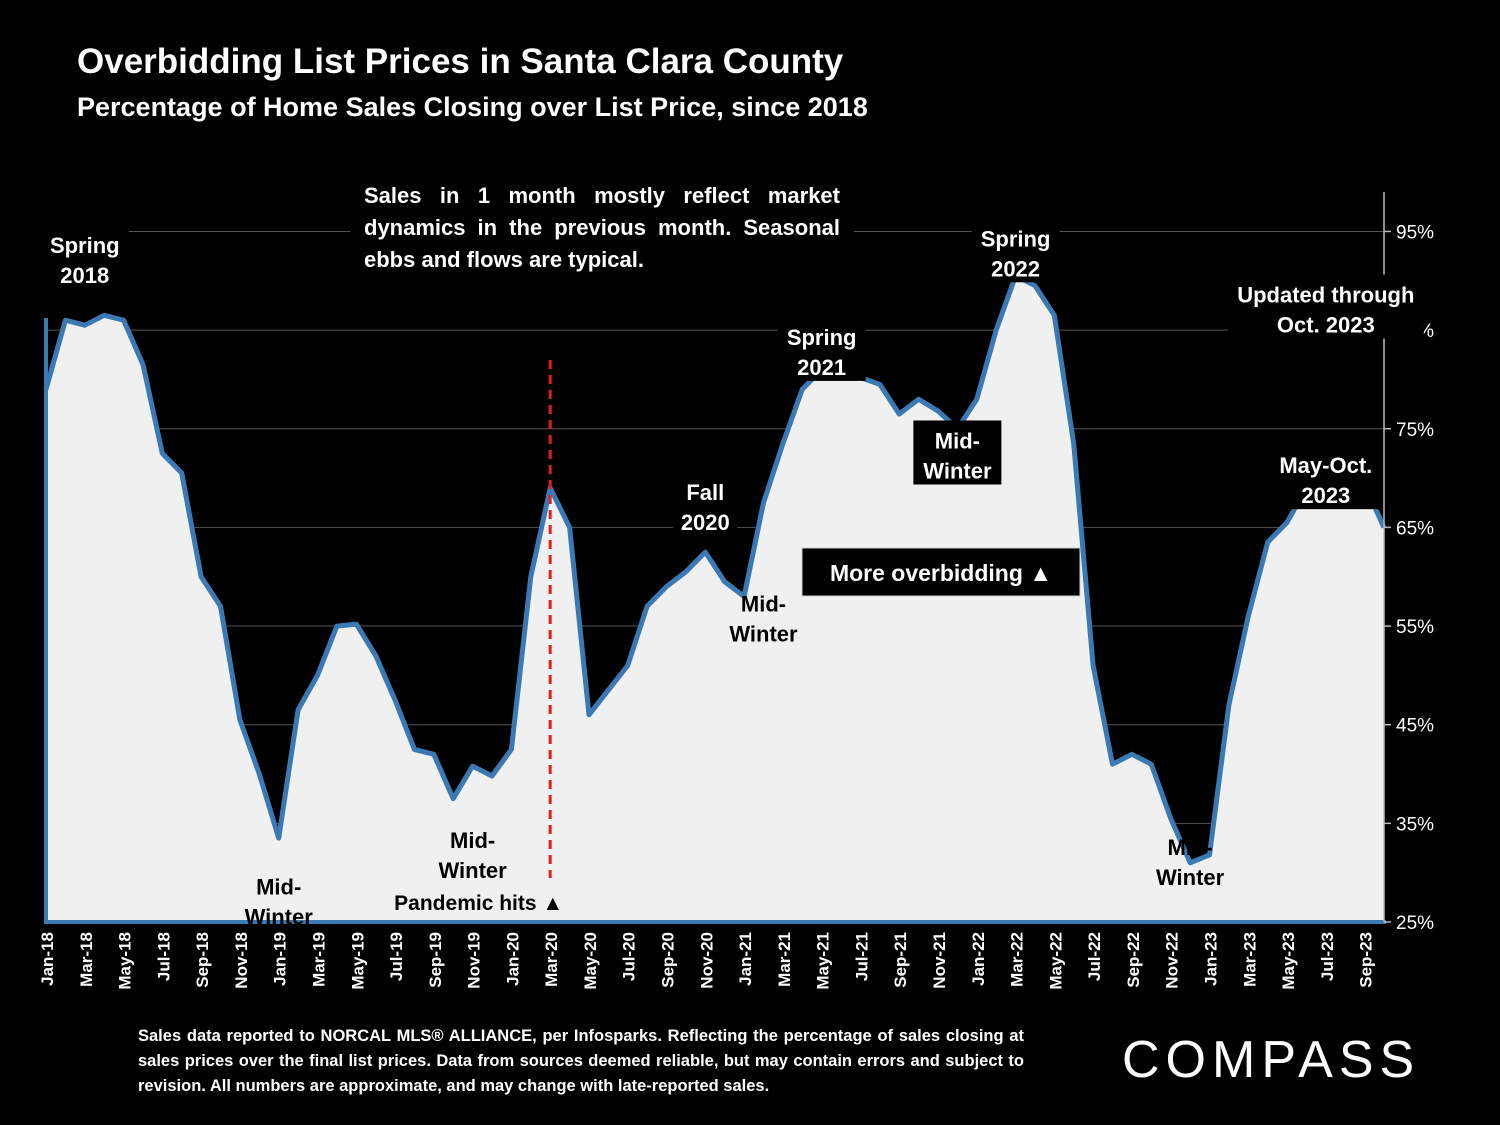  What do you see at coordinates (1288, 961) in the screenshot?
I see `x-tick-label: May-23` at bounding box center [1288, 961].